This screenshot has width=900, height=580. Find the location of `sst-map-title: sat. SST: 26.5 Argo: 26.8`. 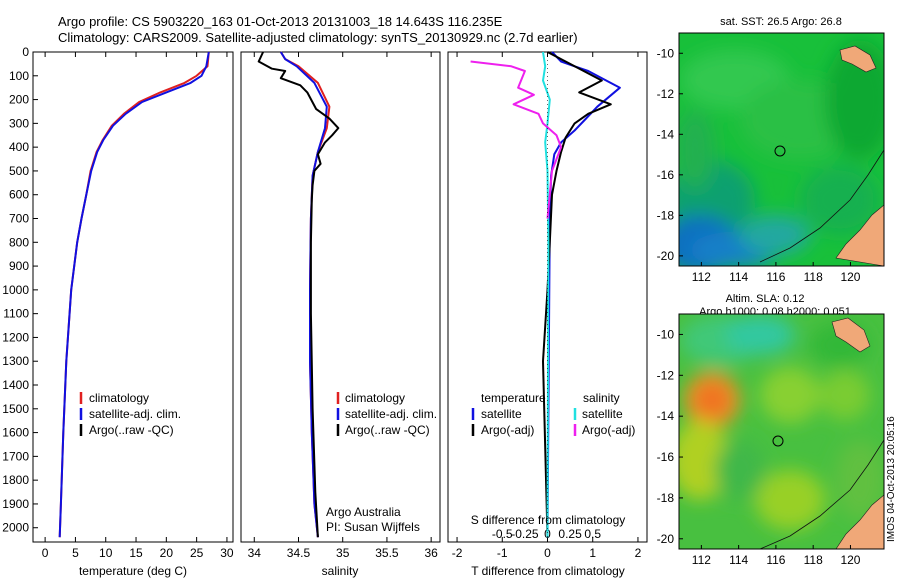

sst-map-title: sat. SST: 26.5 Argo: 26.8 is located at coordinates (781, 22).